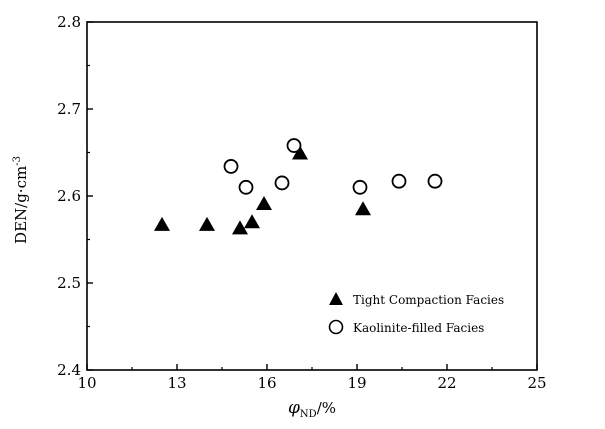 The height and width of the screenshot is (429, 605). I want to click on legend-marker-circle, so click(336, 327).